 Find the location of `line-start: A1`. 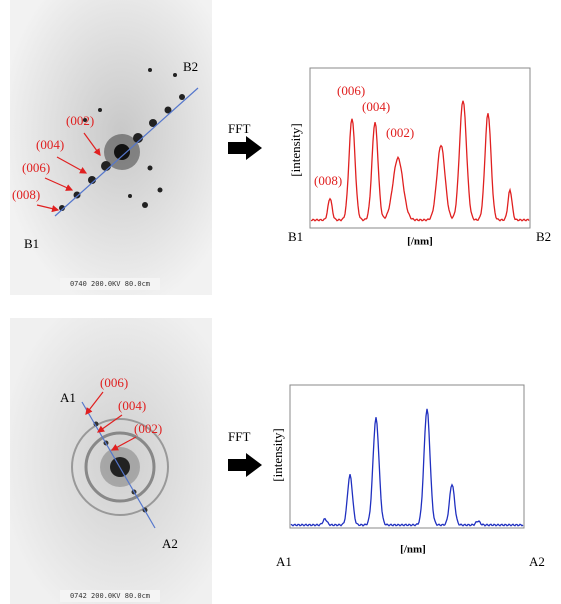

line-start: A1 is located at coordinates (68, 397).